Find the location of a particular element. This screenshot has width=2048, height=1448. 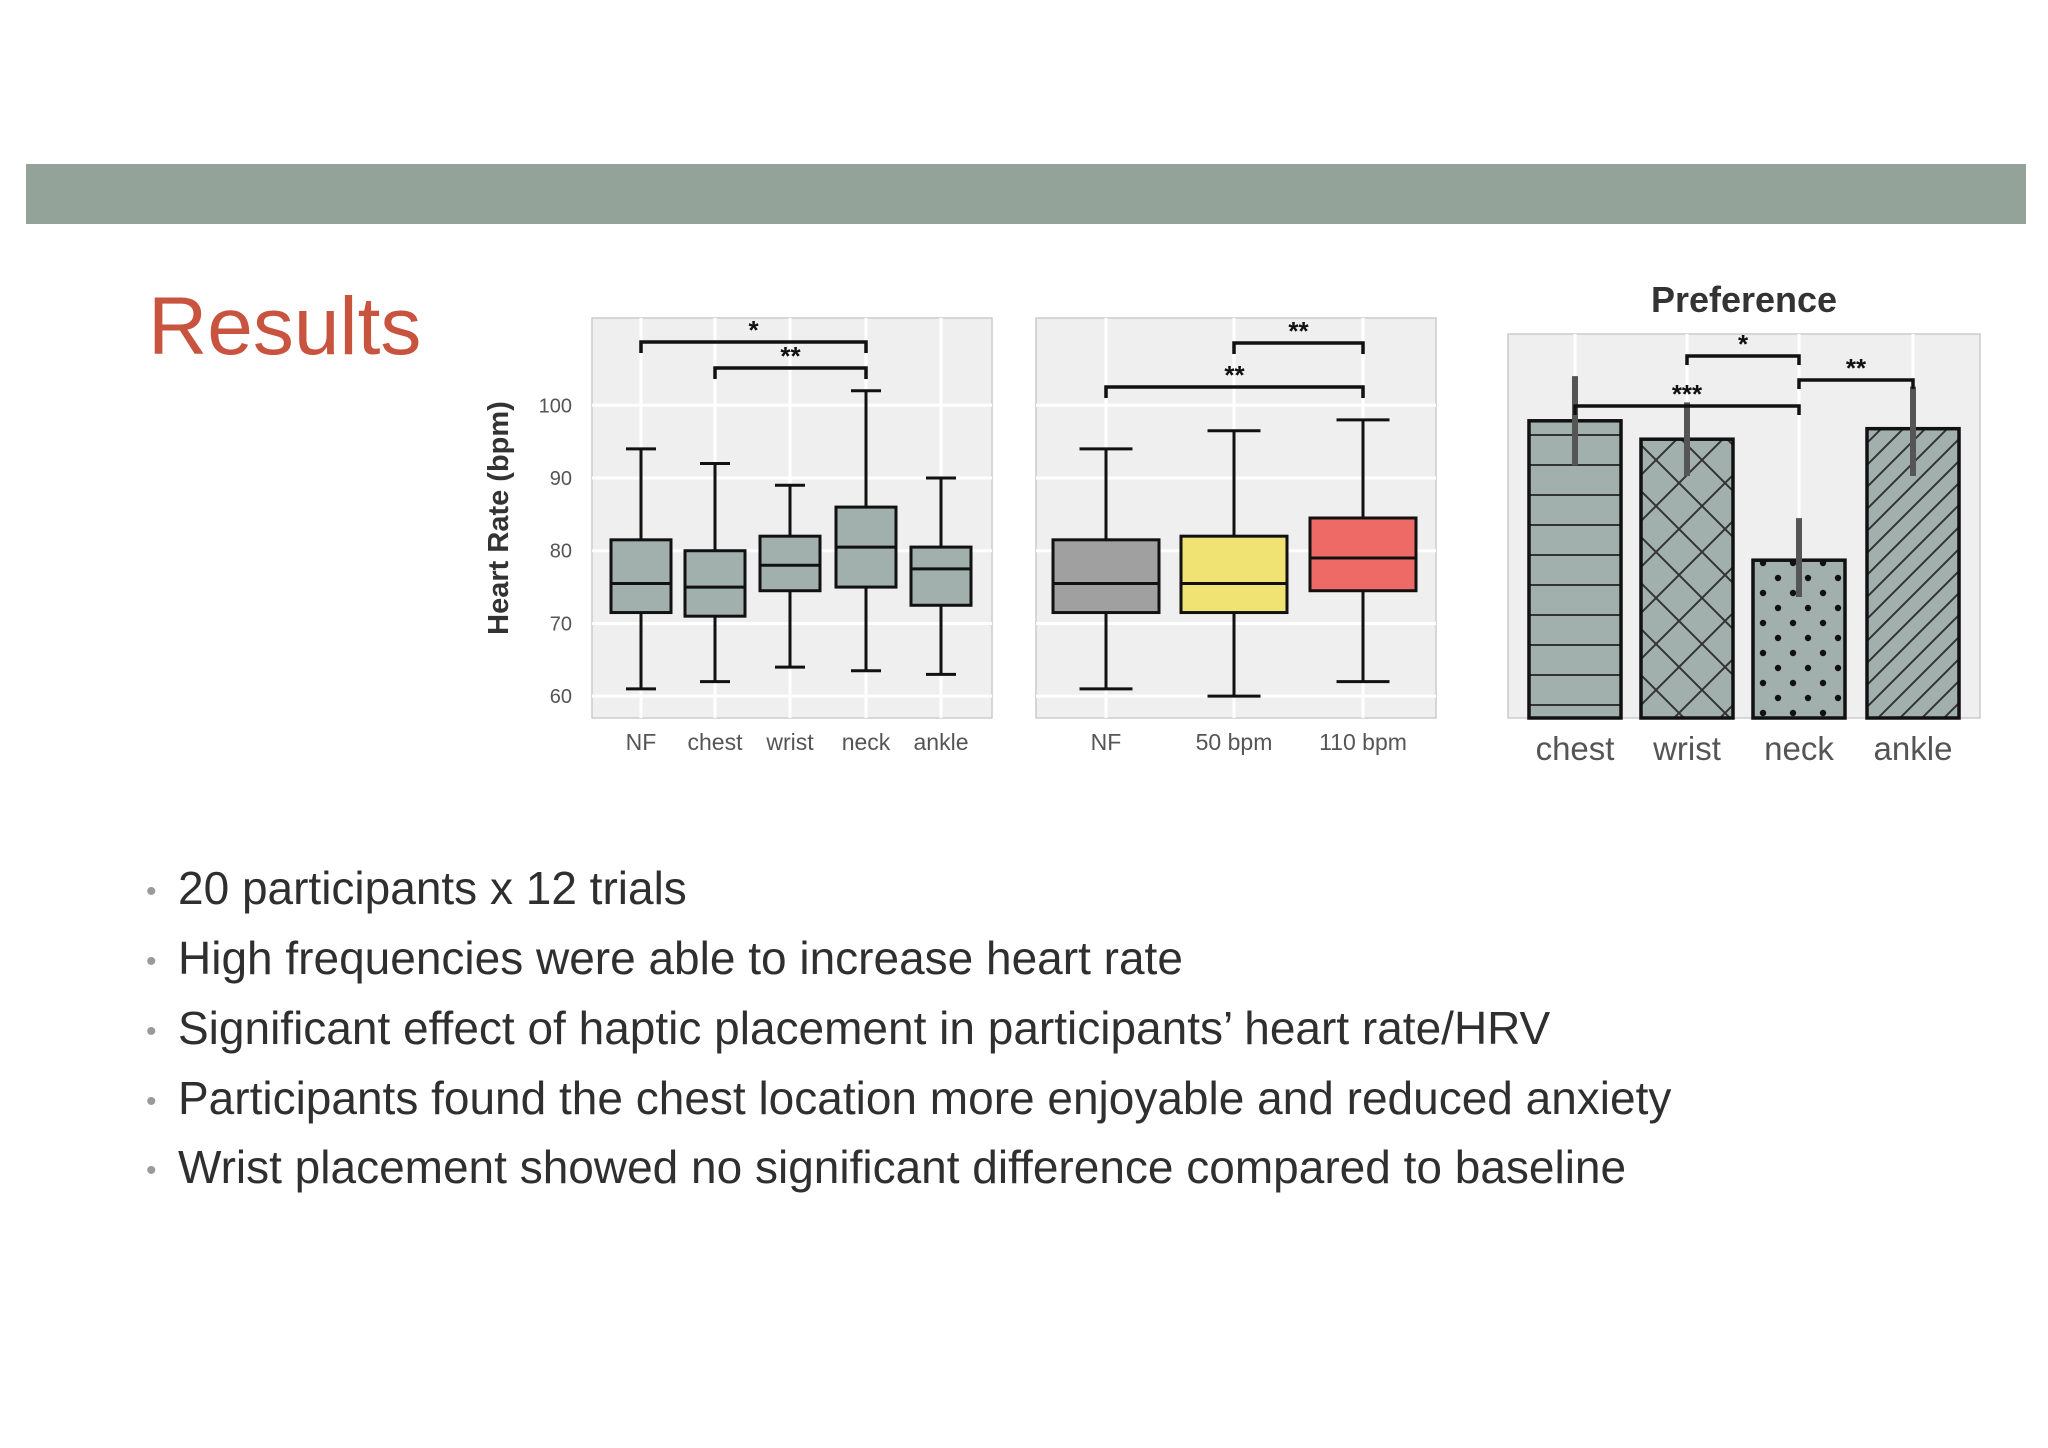

x-tick-label: 110 bpm is located at coordinates (1363, 742).